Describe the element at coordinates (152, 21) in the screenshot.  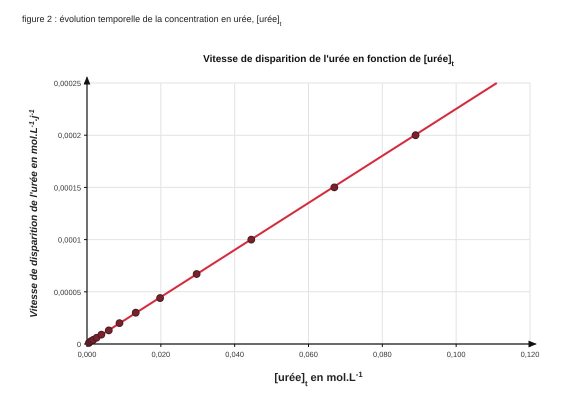
I see `caption: figure 2 : évolution temporelle de la concentration en urée, [urée]$_{t}$` at that location.